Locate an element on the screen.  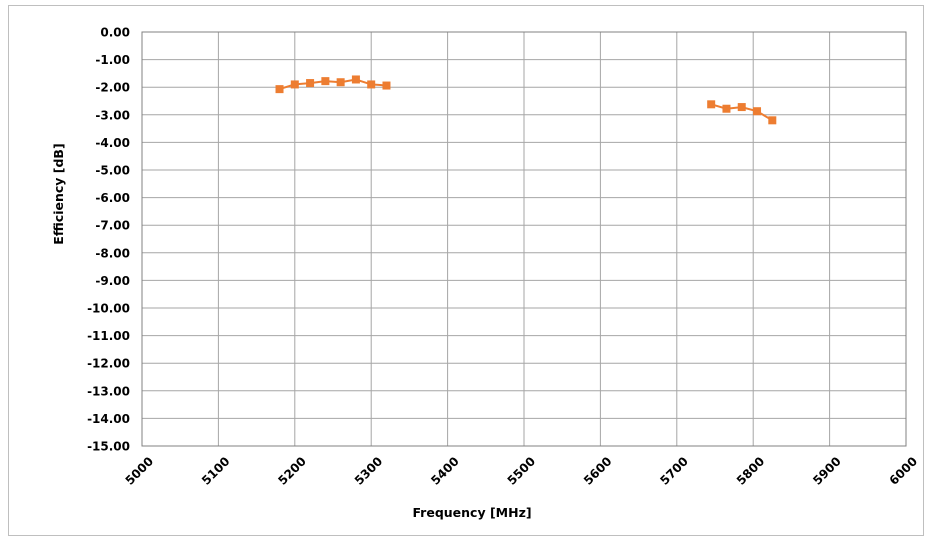
x-axis-title: Frequency [MHz] is located at coordinates (471, 512).